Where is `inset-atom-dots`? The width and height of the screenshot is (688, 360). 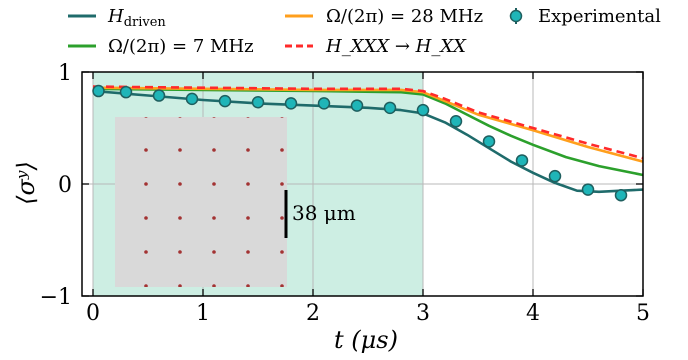 inset-atom-dots is located at coordinates (201, 202).